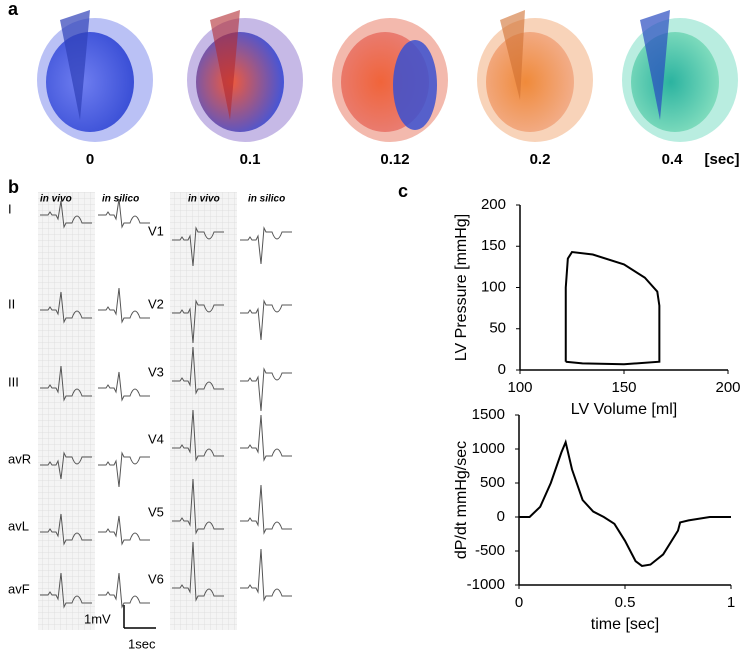 This screenshot has width=750, height=651. Describe the element at coordinates (486, 584) in the screenshot. I see `y-tick-label: -1000` at that location.